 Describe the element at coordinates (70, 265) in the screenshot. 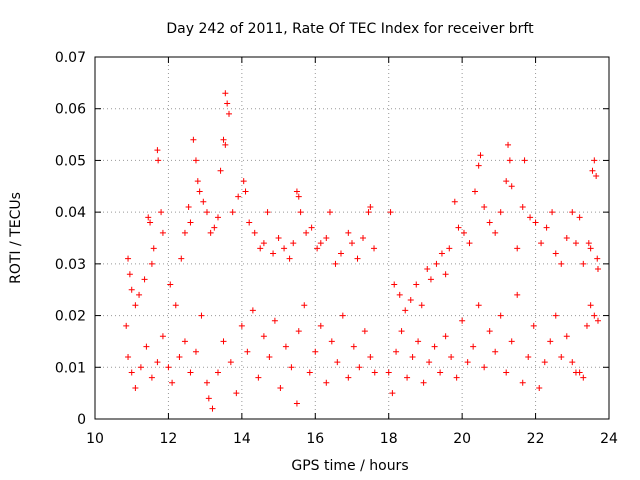

I see `y-tick-label: 0.03` at that location.